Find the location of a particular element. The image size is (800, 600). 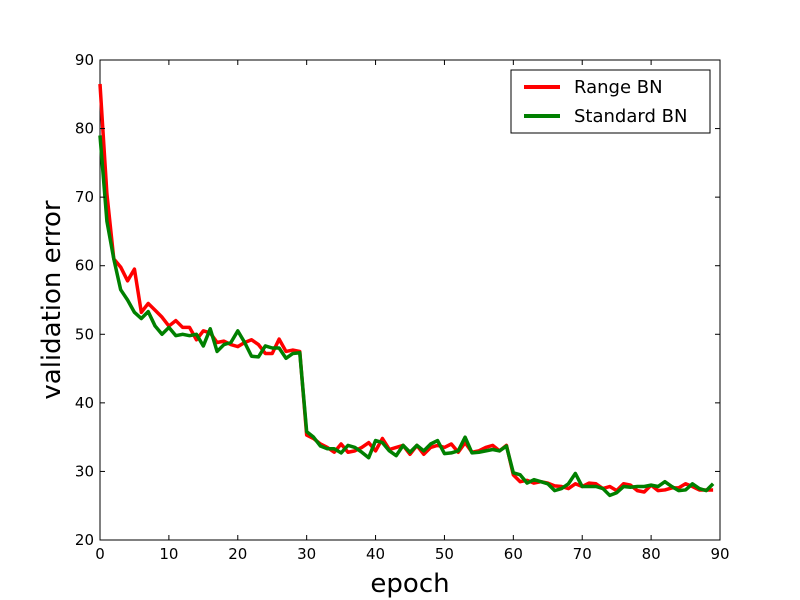

x-tick-label: 0 is located at coordinates (100, 554).